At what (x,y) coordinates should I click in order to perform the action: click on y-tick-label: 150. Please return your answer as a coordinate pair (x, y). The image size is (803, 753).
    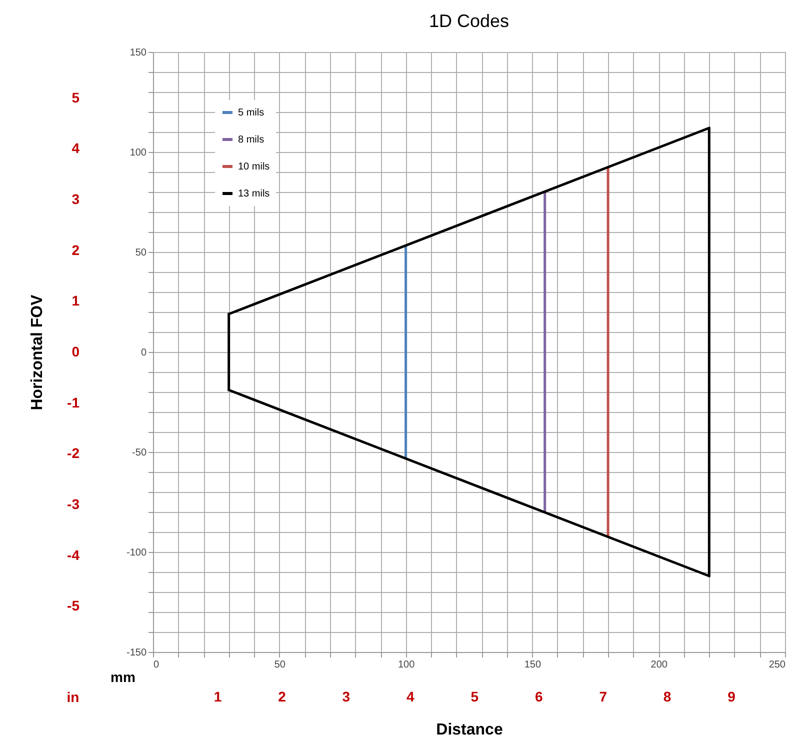
    Looking at the image, I should click on (138, 53).